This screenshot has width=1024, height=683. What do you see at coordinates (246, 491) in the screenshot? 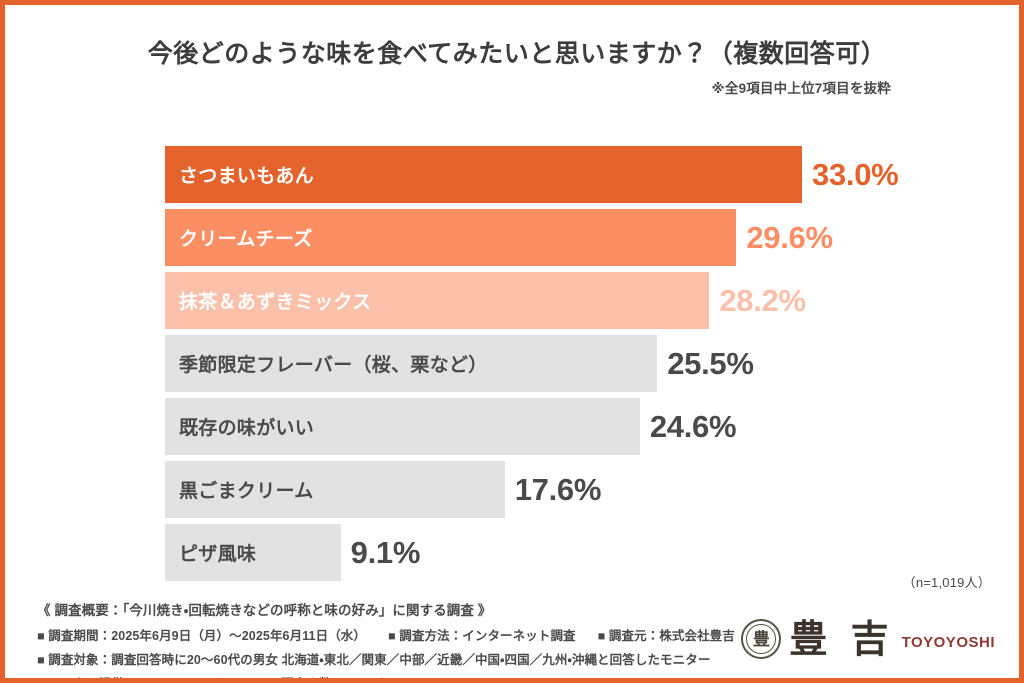
I see `bar-category-label: 黒ごまクリーム` at bounding box center [246, 491].